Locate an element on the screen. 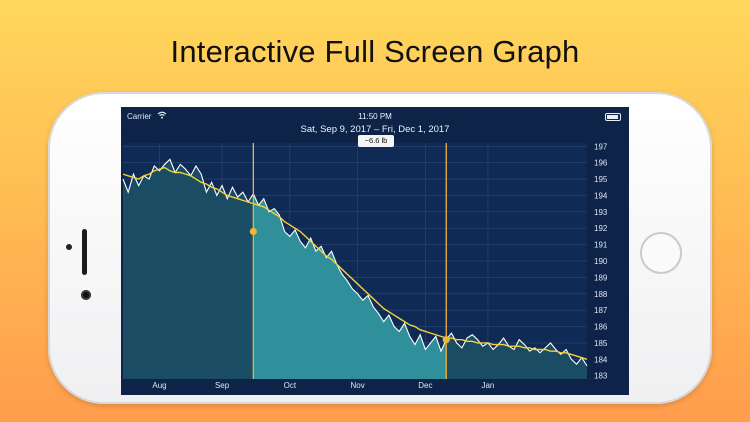 The width and height of the screenshot is (750, 422). weight-change-badge: −6.6 lb is located at coordinates (376, 141).